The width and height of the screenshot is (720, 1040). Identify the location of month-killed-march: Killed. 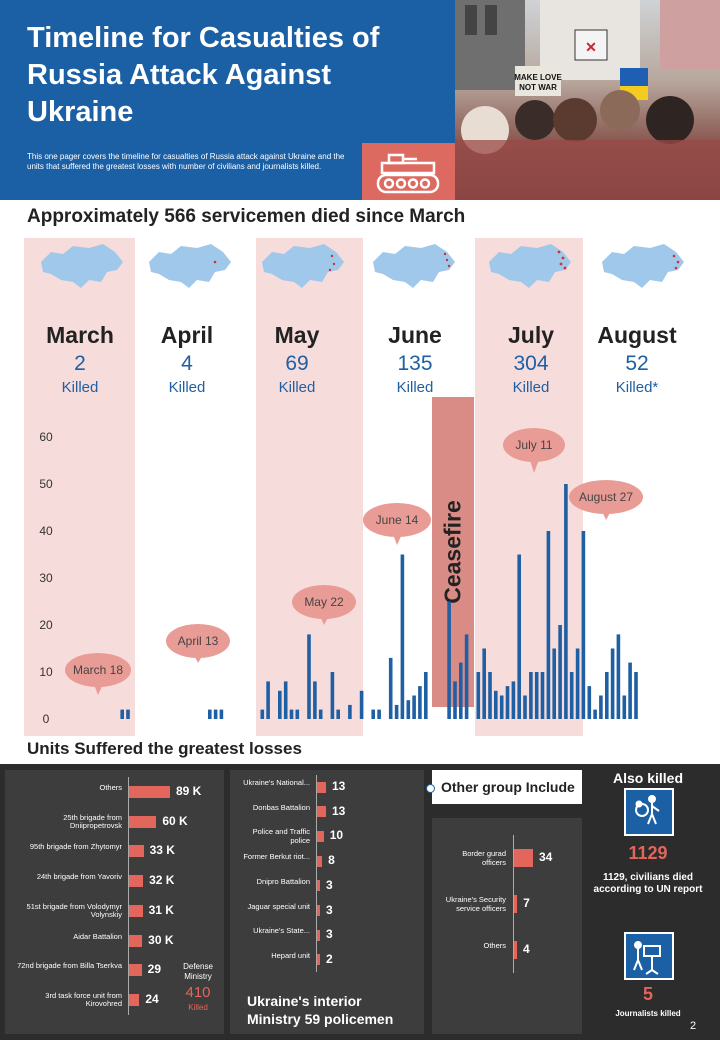
(80, 387).